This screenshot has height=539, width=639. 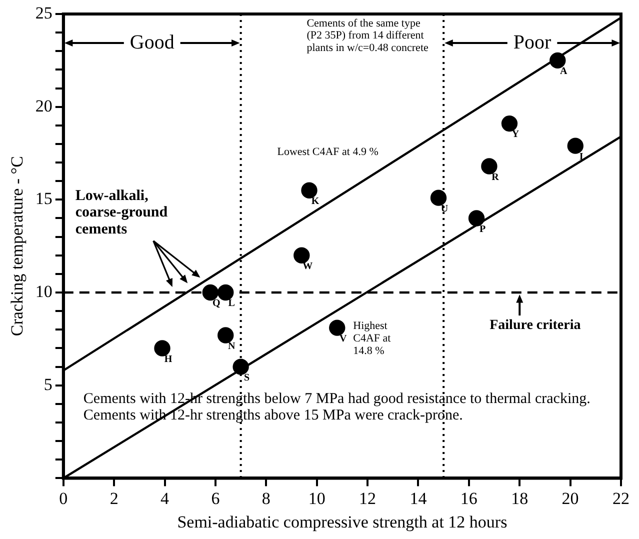 What do you see at coordinates (372, 338) in the screenshot?
I see `annotation: Highest C4AF at 14.8 %` at bounding box center [372, 338].